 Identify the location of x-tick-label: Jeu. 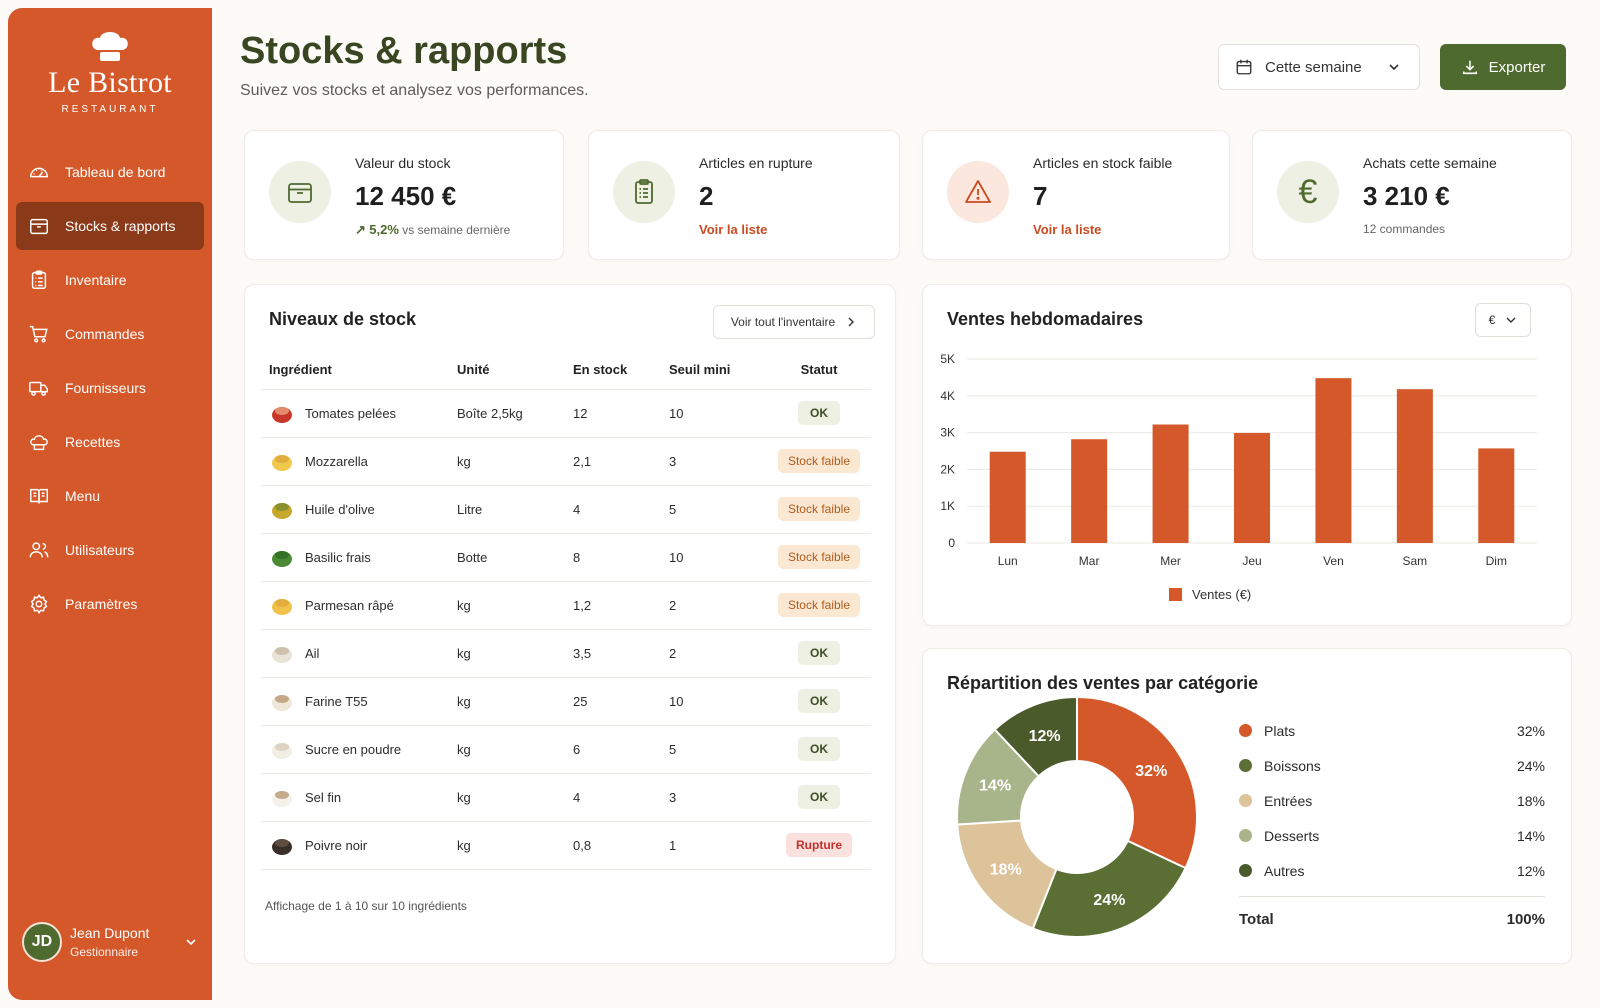
(1251, 561).